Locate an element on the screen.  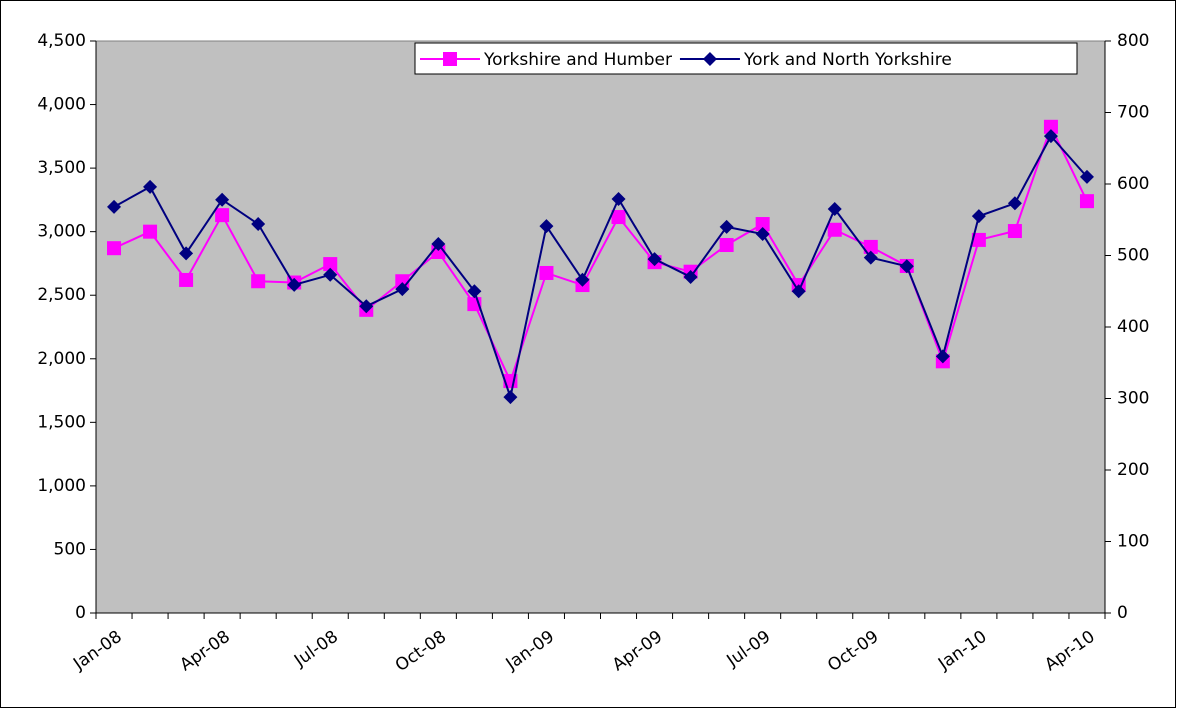
y-tick-label: 1,500 is located at coordinates (61, 422).